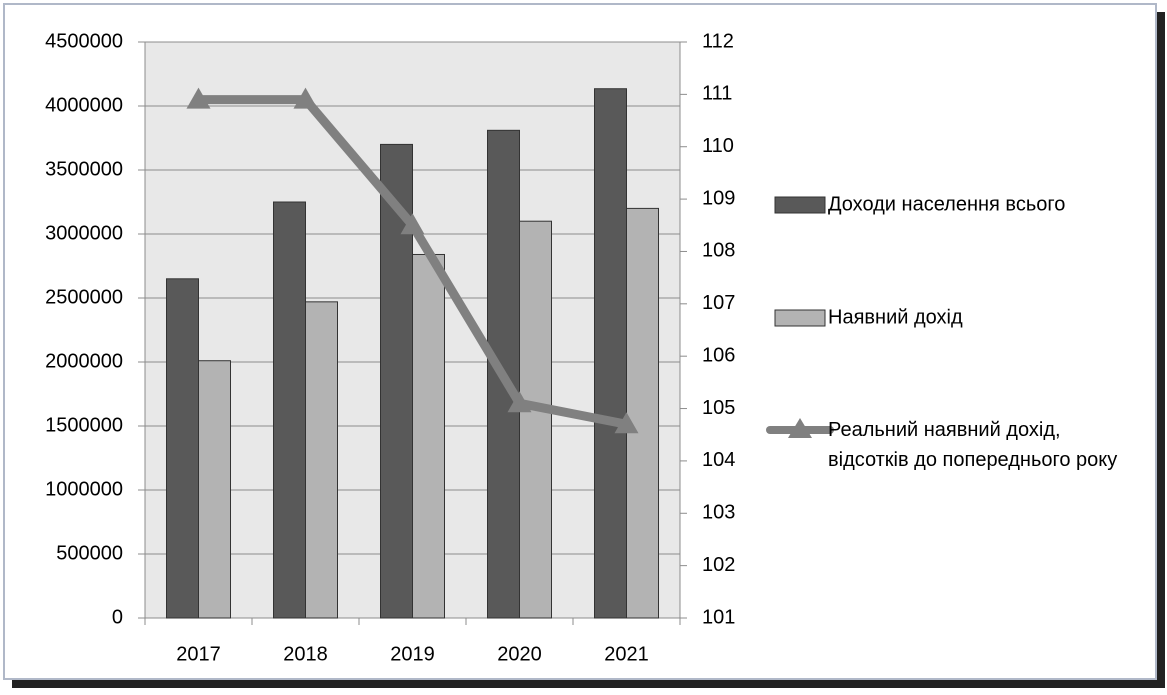 The width and height of the screenshot is (1167, 695). Describe the element at coordinates (84, 489) in the screenshot. I see `y-tick-label: 1000000` at that location.